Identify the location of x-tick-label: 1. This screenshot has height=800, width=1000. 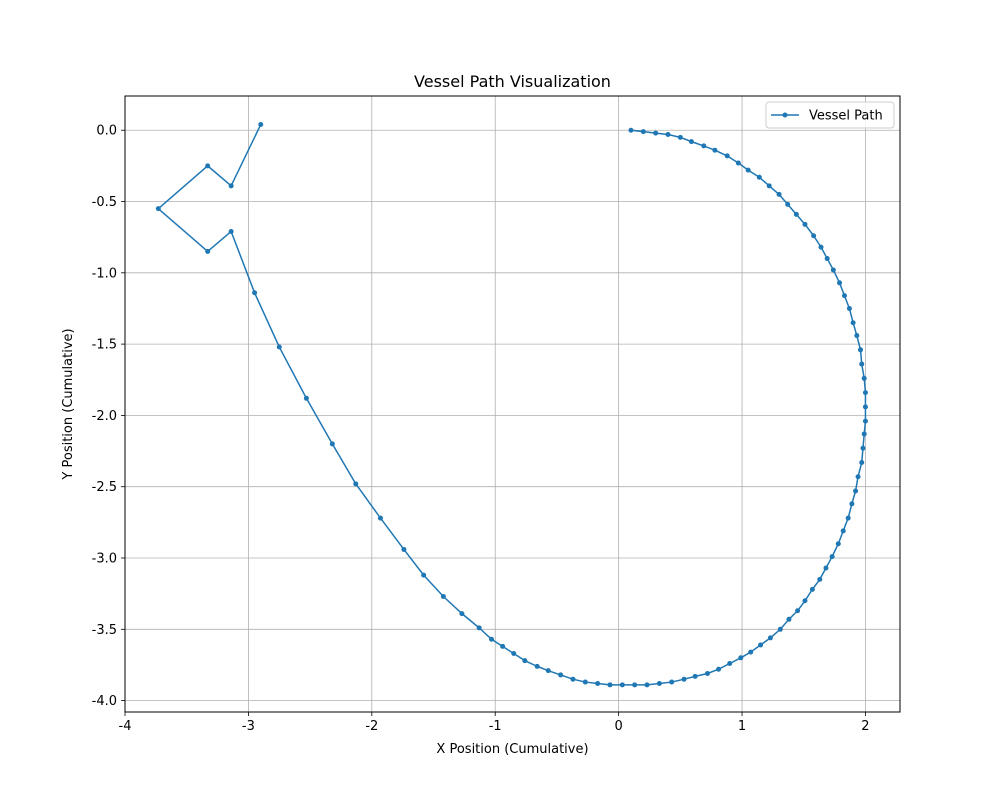
(742, 726).